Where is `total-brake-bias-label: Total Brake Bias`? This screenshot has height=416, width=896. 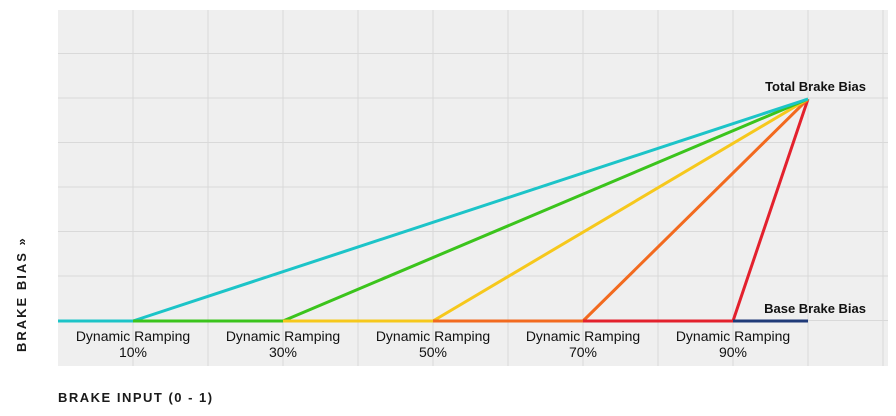
total-brake-bias-label: Total Brake Bias is located at coordinates (815, 86).